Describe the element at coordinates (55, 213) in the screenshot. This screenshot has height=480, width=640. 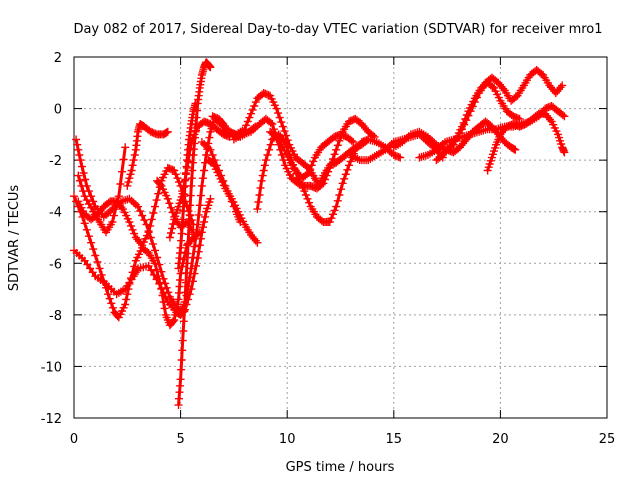
I see `y-tick-label: -4` at that location.